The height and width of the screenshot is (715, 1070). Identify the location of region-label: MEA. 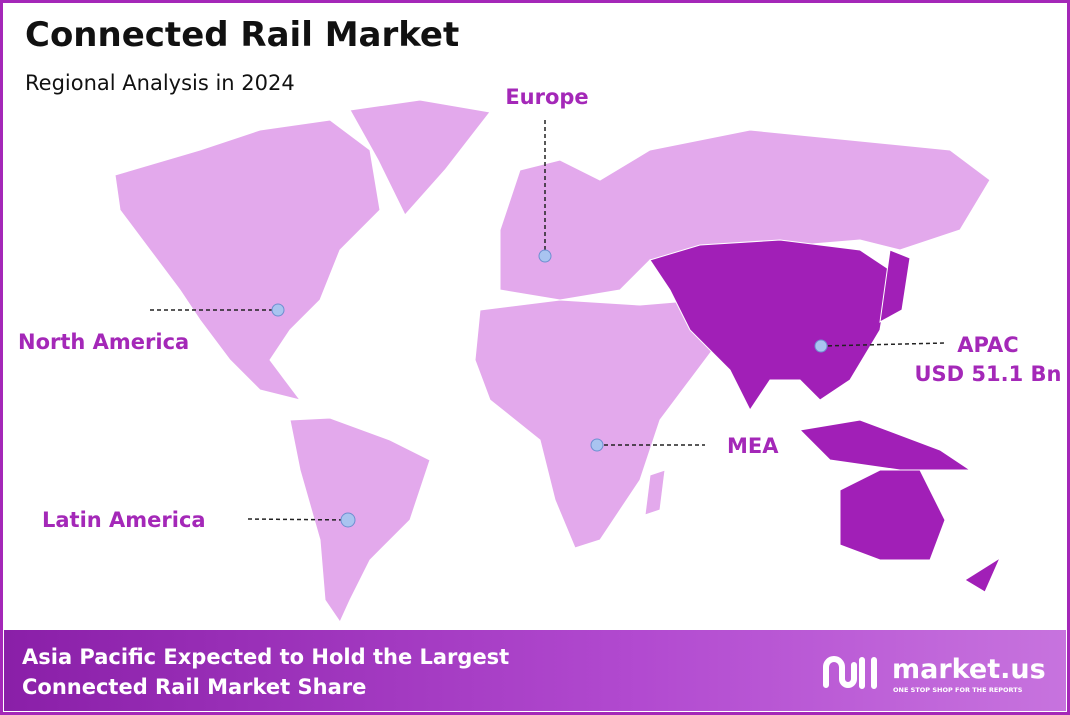
(753, 446).